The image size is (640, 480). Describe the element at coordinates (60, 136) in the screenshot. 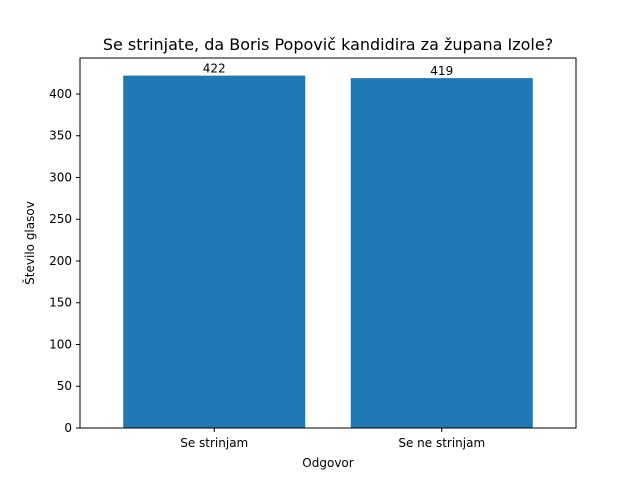

I see `y-tick-label-8: 350` at that location.